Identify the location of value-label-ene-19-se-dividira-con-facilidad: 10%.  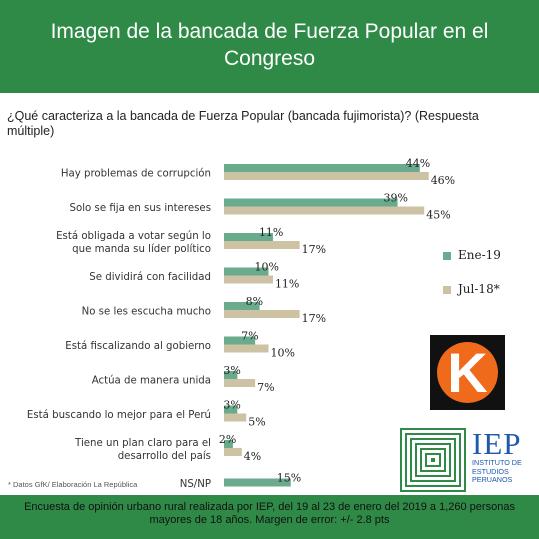
(267, 267).